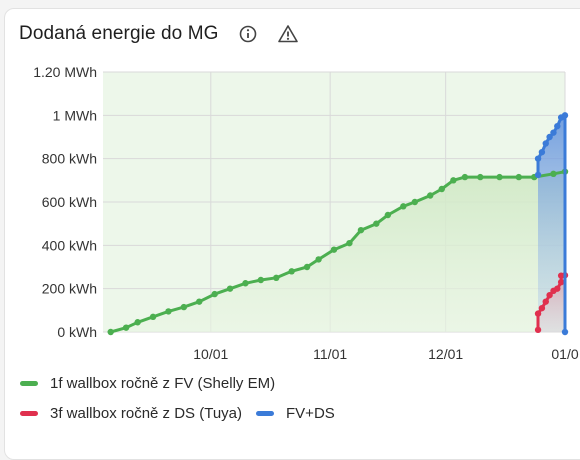  What do you see at coordinates (65, 72) in the screenshot?
I see `y-tick-label: 1.20 MWh` at bounding box center [65, 72].